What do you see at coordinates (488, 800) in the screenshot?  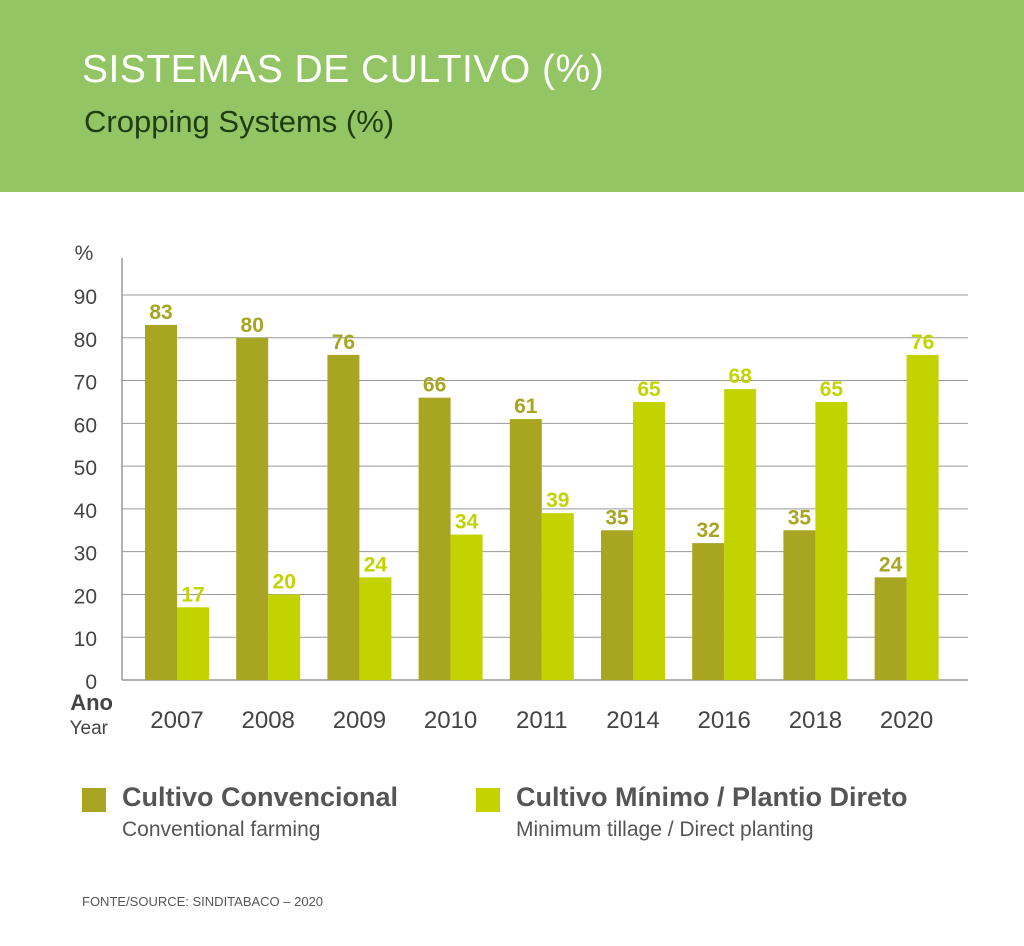 I see `legend-swatch-minimum-tillage` at bounding box center [488, 800].